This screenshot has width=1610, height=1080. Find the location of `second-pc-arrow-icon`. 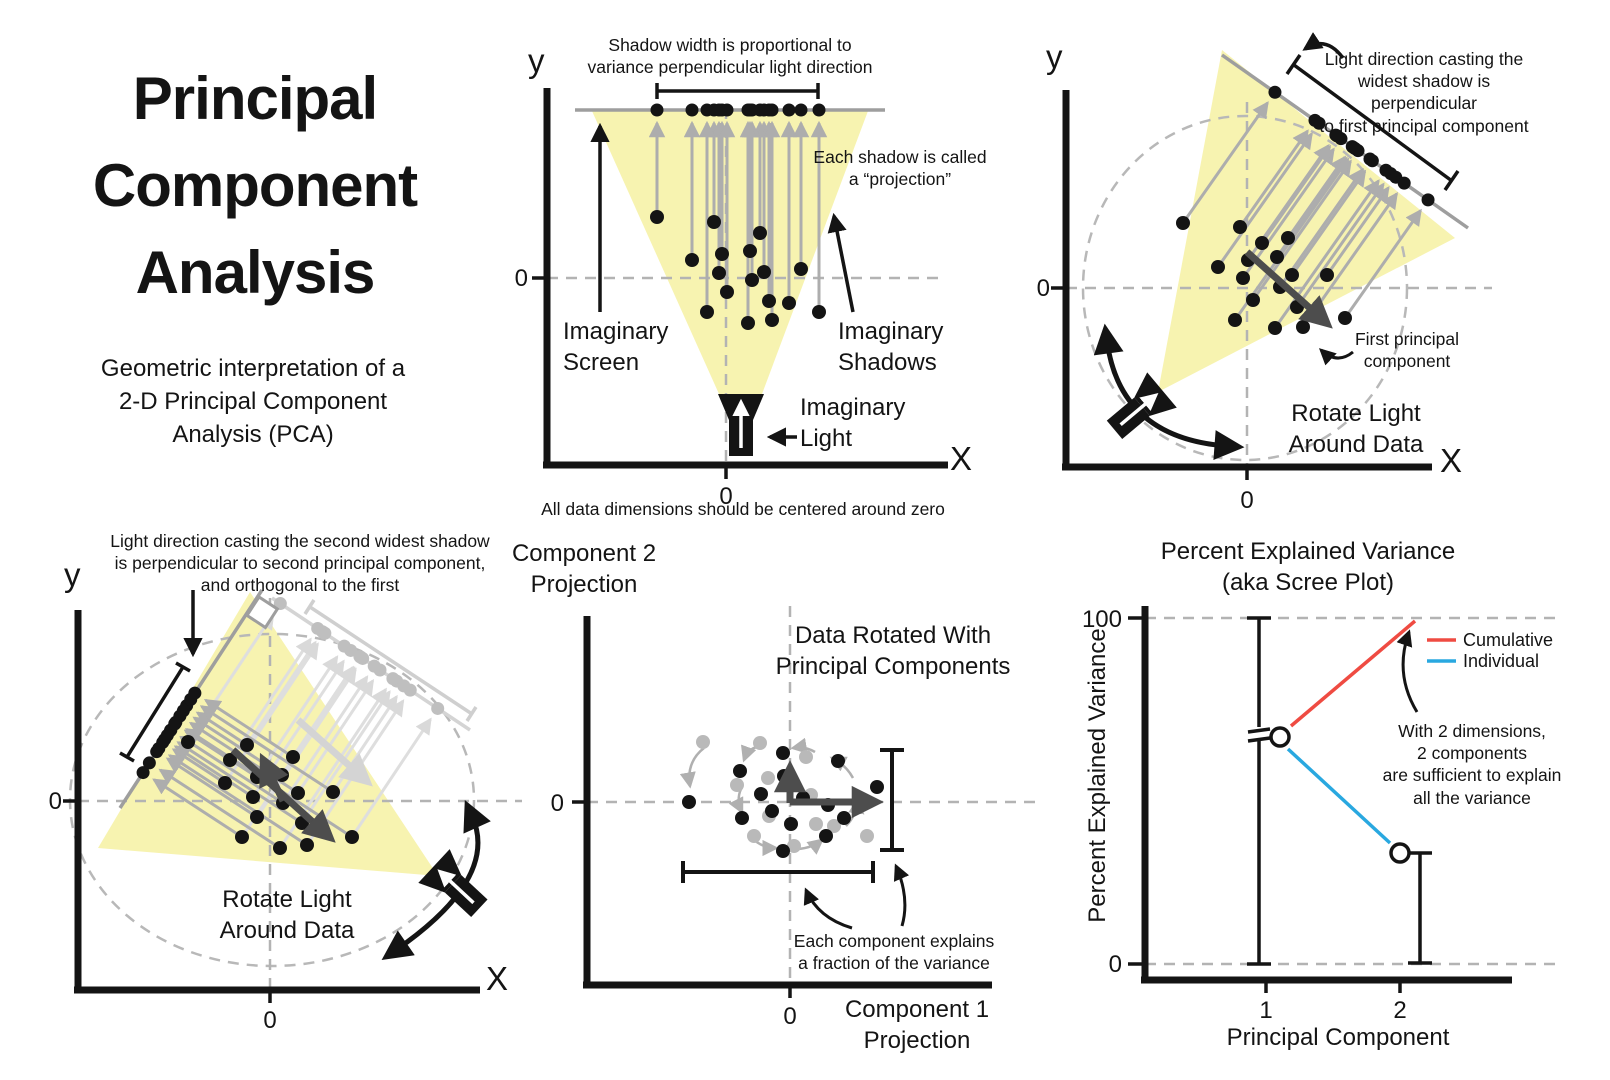

second-pc-arrow-icon is located at coordinates (274, 777).